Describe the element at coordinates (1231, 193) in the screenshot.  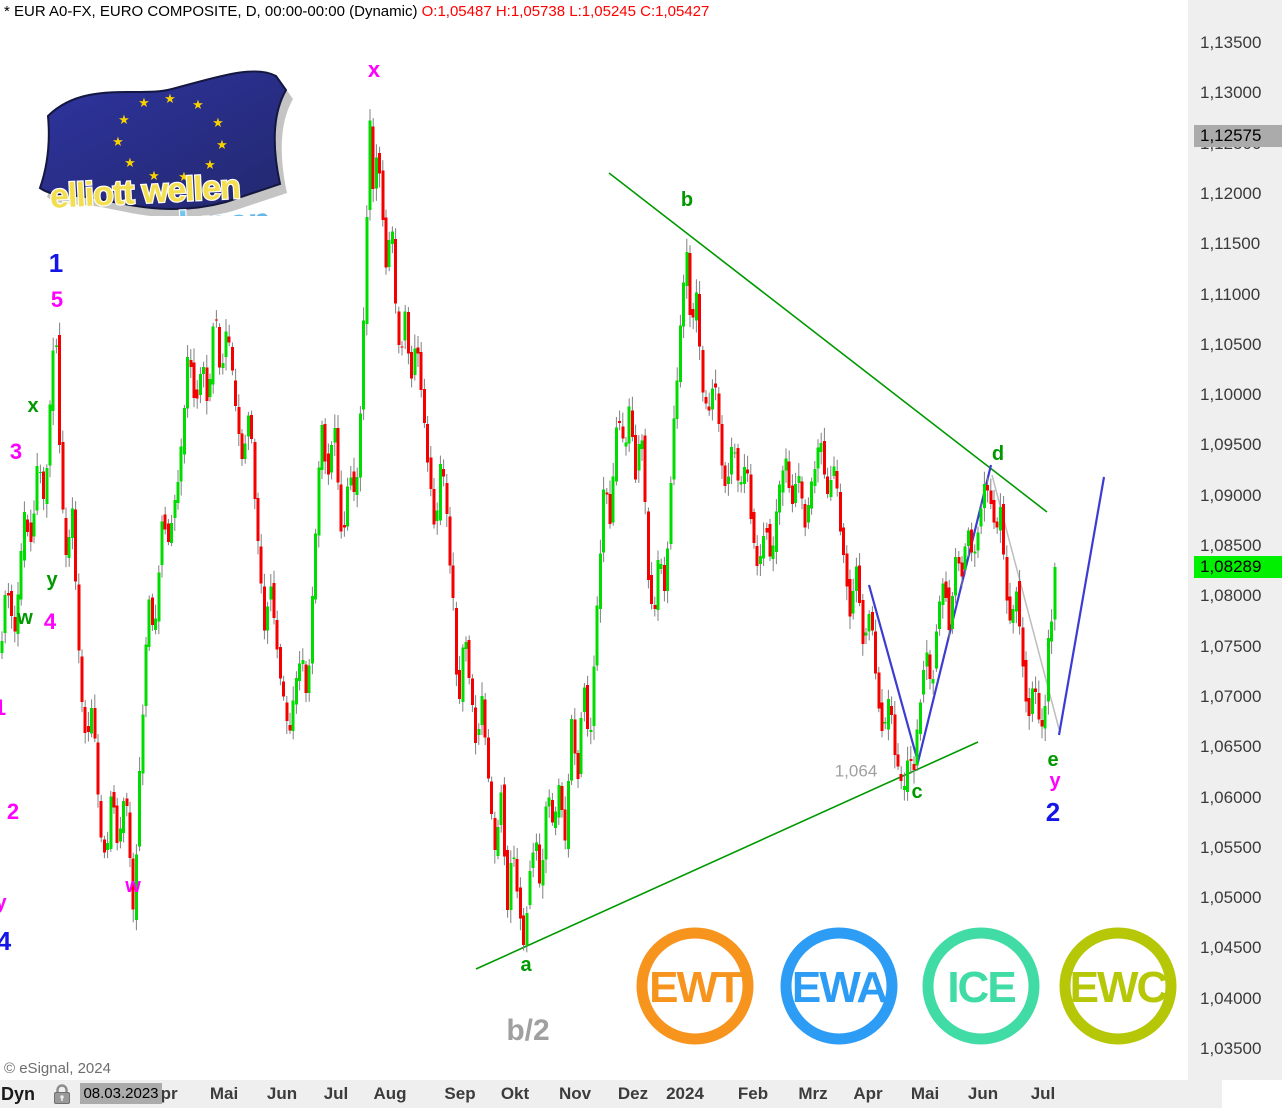
I see `price-axis-label: 1,12000` at that location.